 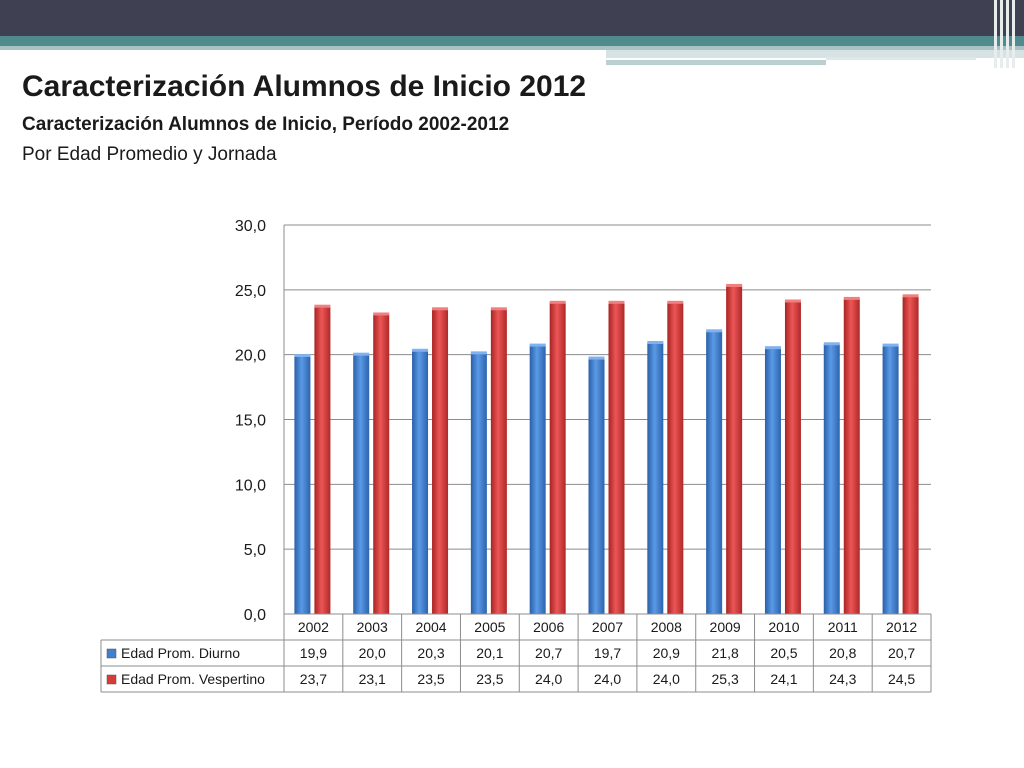 What do you see at coordinates (180, 653) in the screenshot?
I see `legend-label: Edad Prom. Diurno` at bounding box center [180, 653].